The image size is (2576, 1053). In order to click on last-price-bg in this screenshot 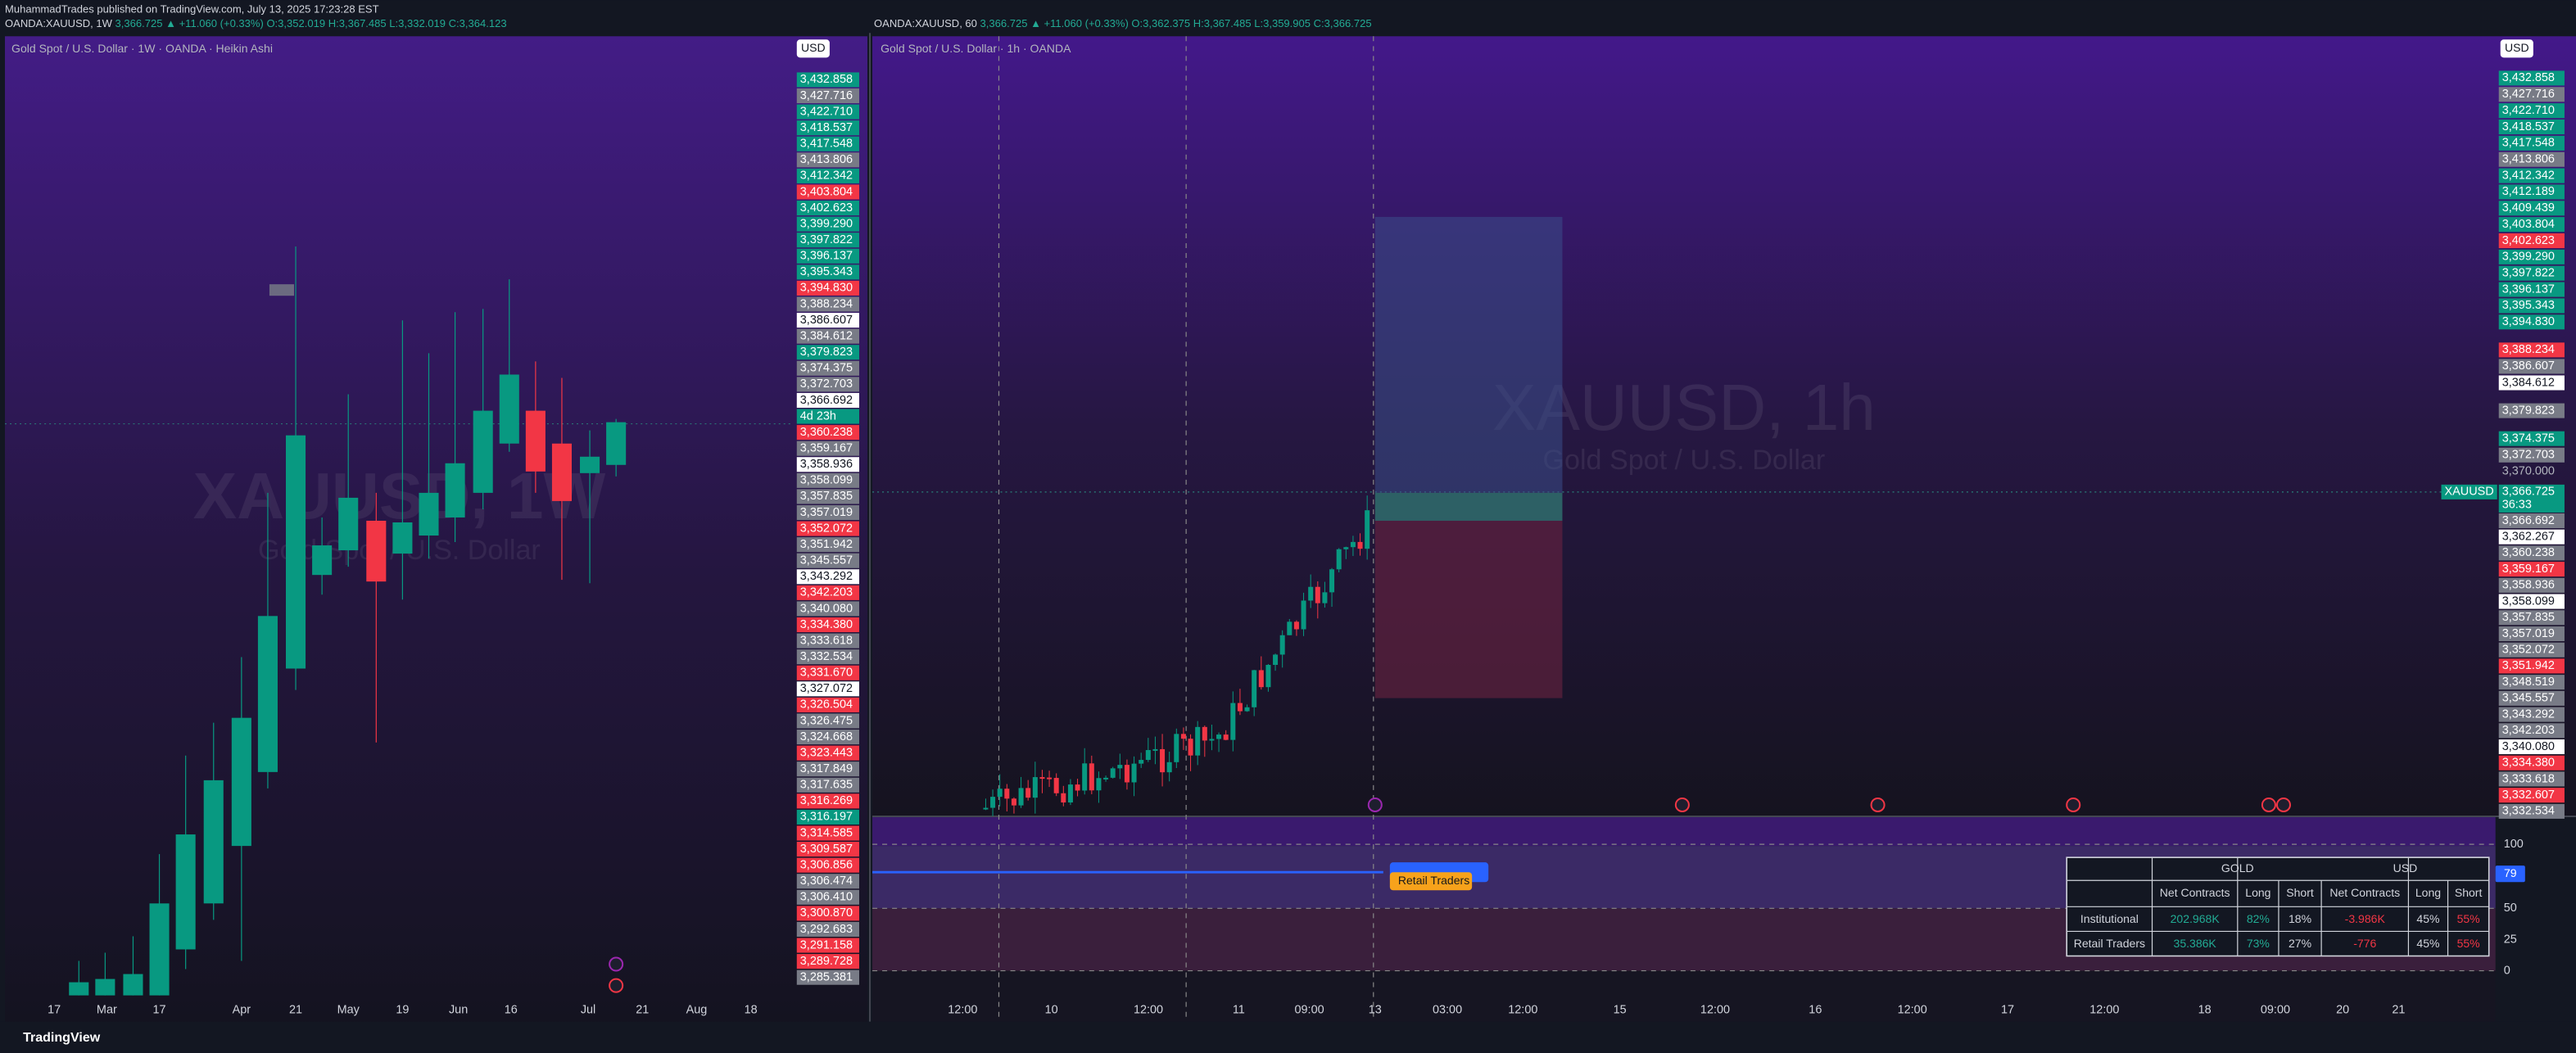, I will do `click(2469, 492)`.